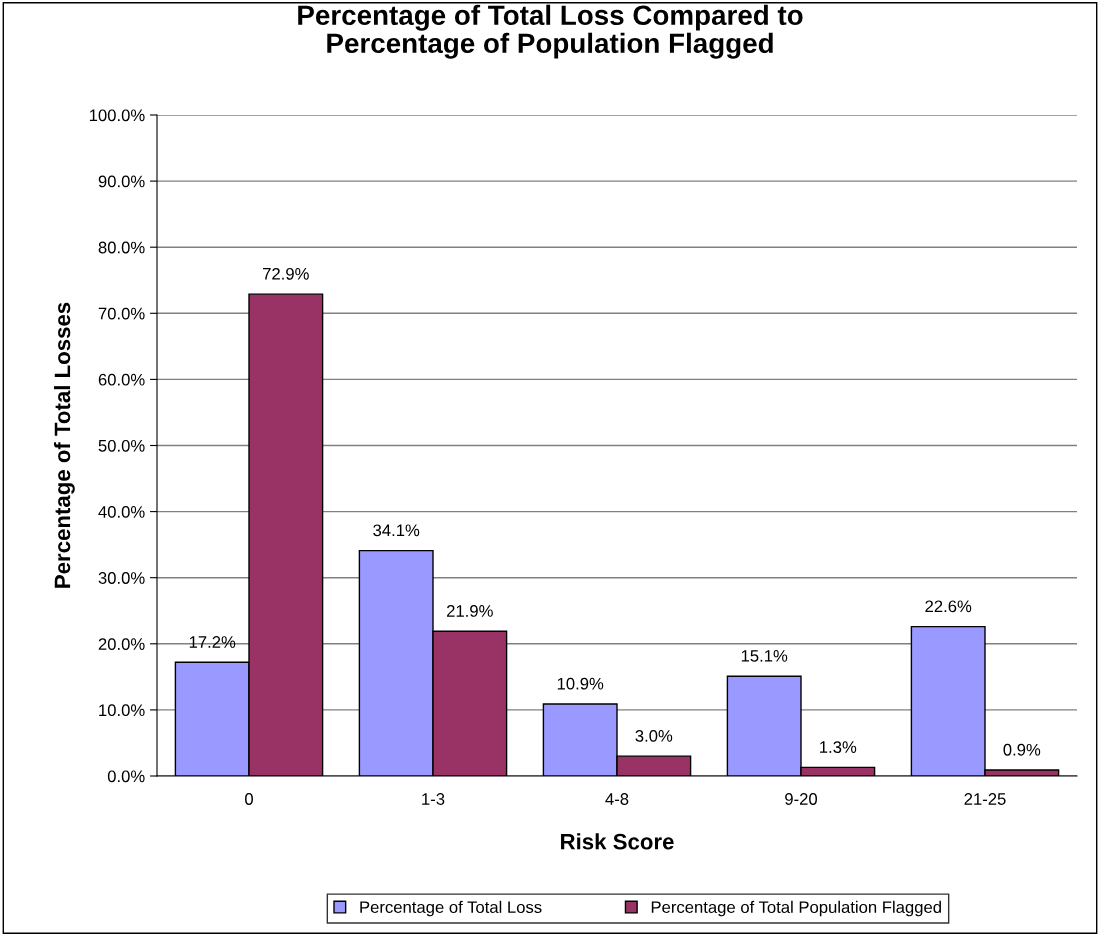 This screenshot has width=1100, height=936. Describe the element at coordinates (121, 445) in the screenshot. I see `y-tick-label: 50.0%` at that location.